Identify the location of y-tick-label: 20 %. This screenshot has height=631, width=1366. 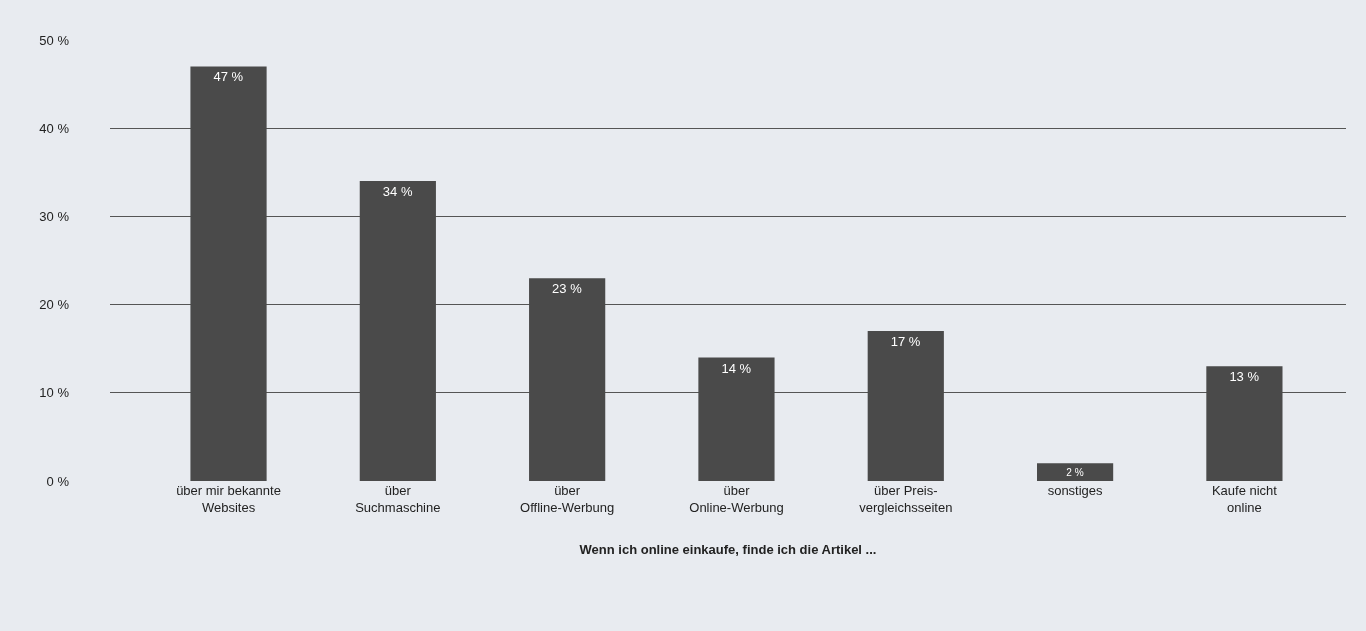
(54, 305).